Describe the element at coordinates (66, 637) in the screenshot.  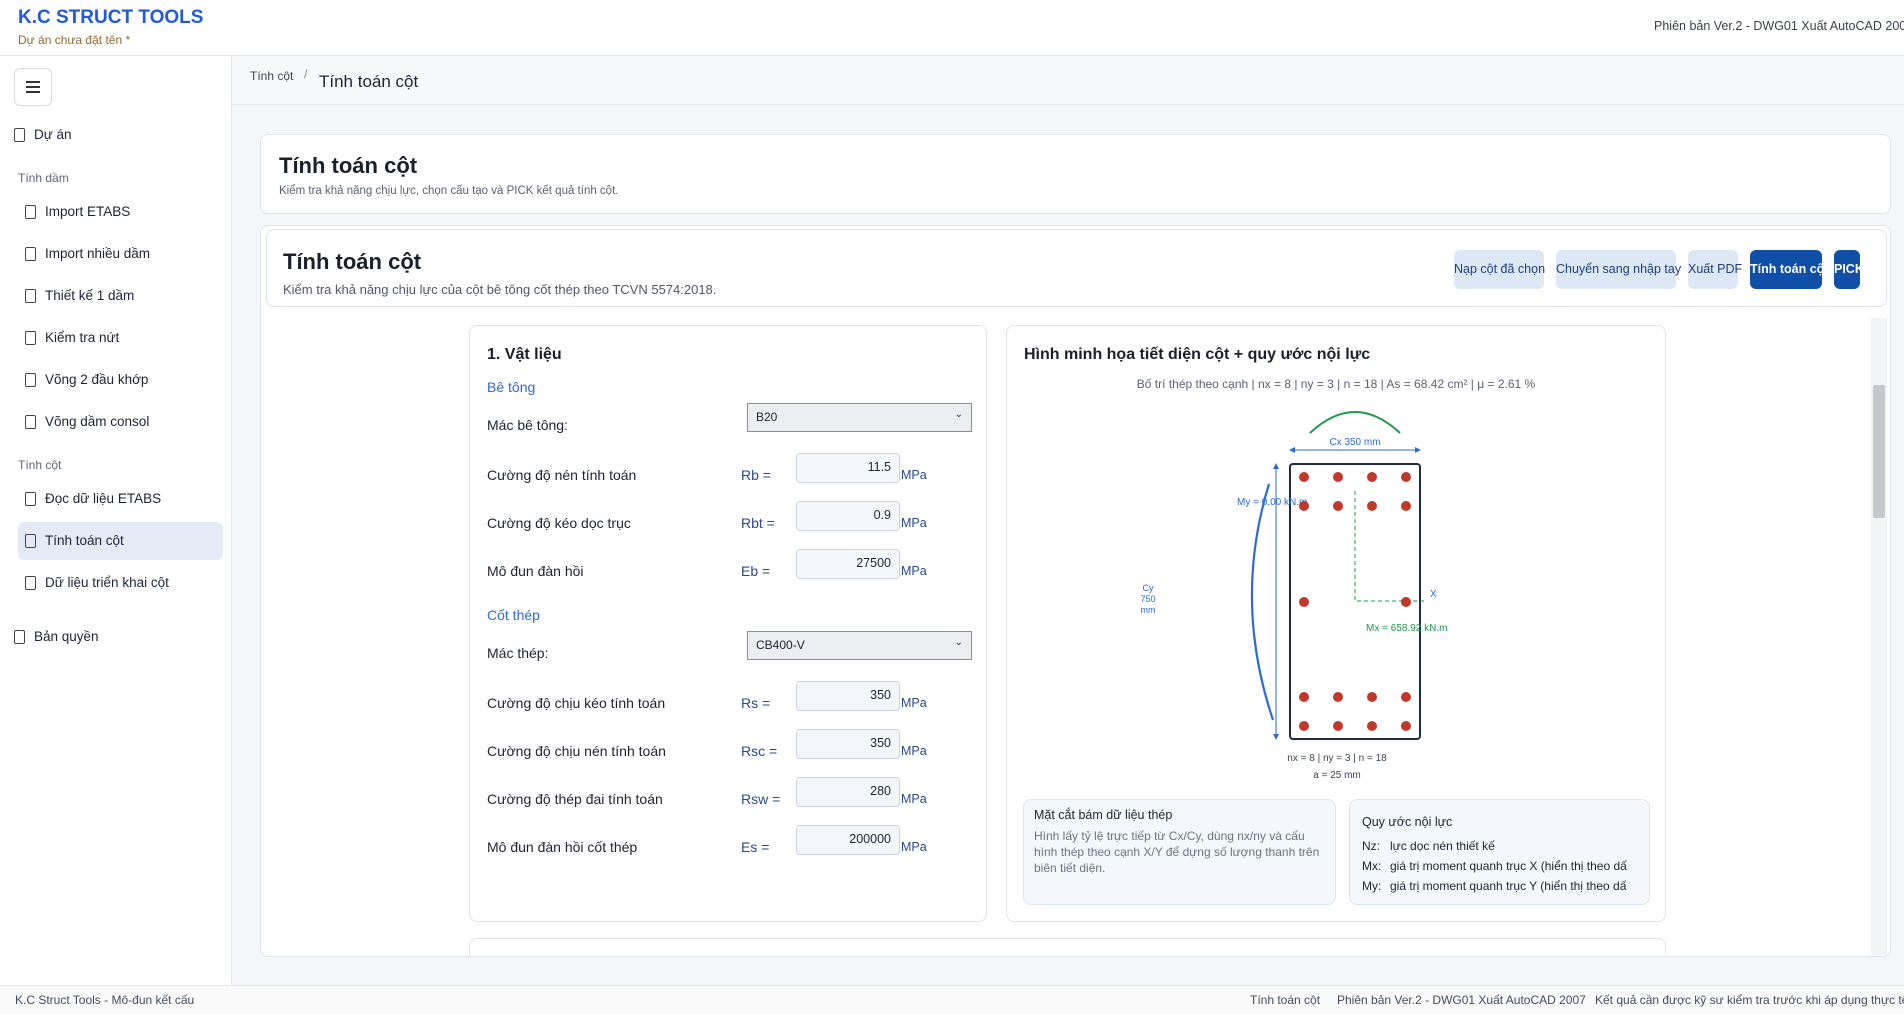
I see `nav-item: Bản quyền` at that location.